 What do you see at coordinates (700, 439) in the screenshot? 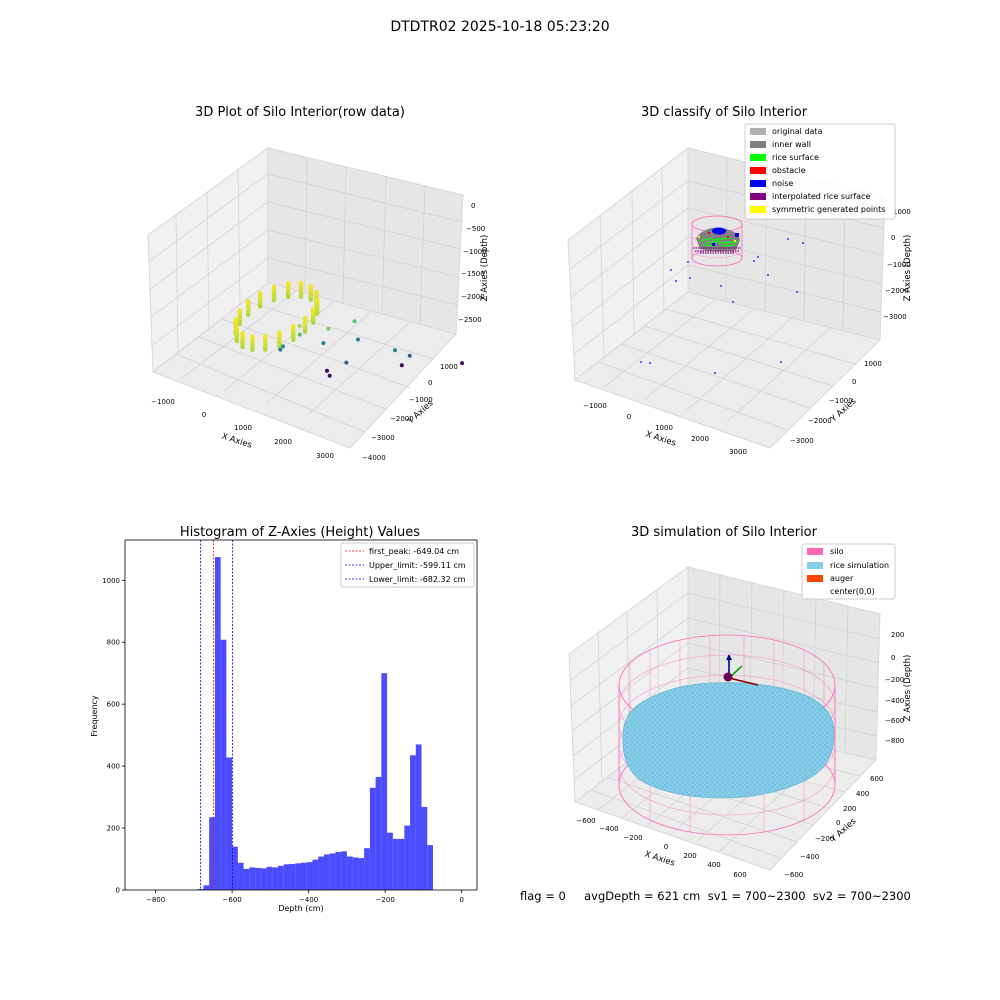
I see `cls-x-tick: 2000` at bounding box center [700, 439].